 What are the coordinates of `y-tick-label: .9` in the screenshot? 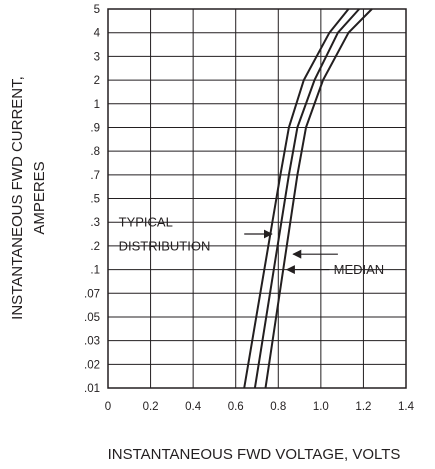 It's located at (95, 128).